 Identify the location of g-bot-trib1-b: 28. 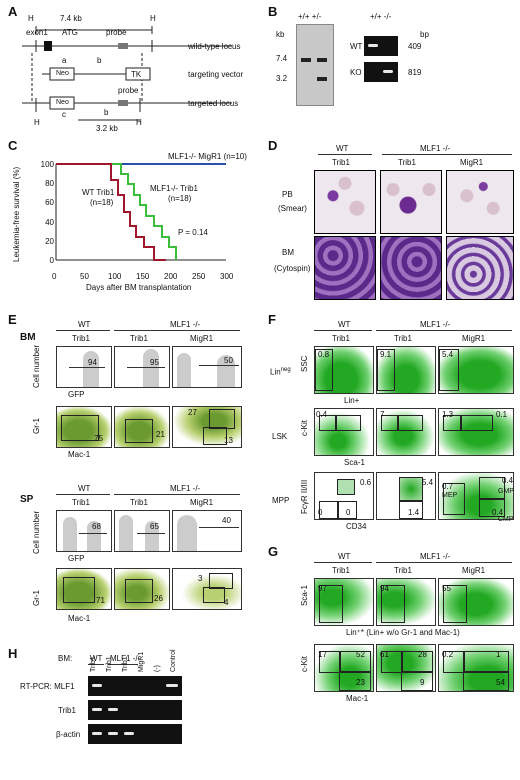
(422, 654).